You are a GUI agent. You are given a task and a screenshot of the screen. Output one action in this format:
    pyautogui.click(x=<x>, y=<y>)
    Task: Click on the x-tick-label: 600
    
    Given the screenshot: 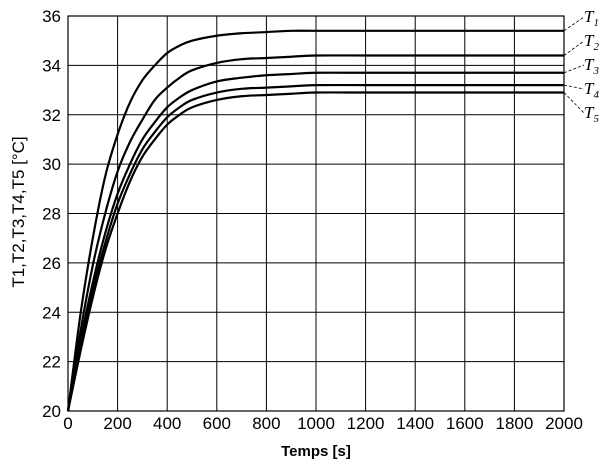 What is the action you would take?
    pyautogui.click(x=217, y=423)
    